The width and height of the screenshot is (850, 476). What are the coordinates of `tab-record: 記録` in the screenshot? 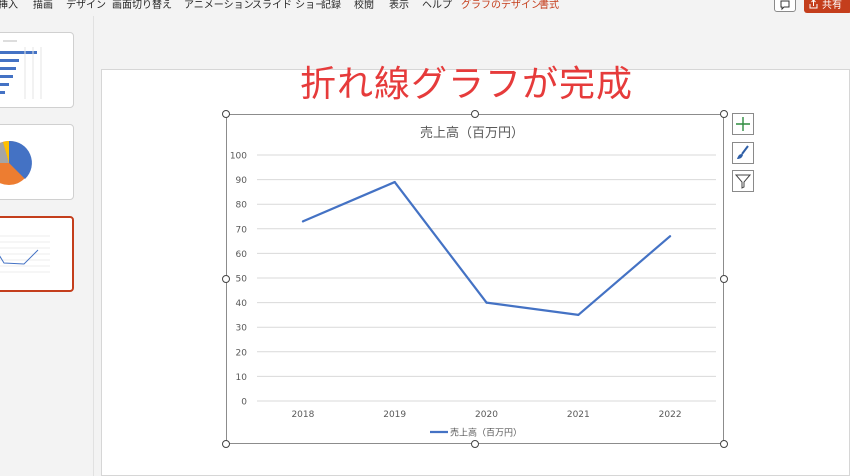 It's located at (331, 5).